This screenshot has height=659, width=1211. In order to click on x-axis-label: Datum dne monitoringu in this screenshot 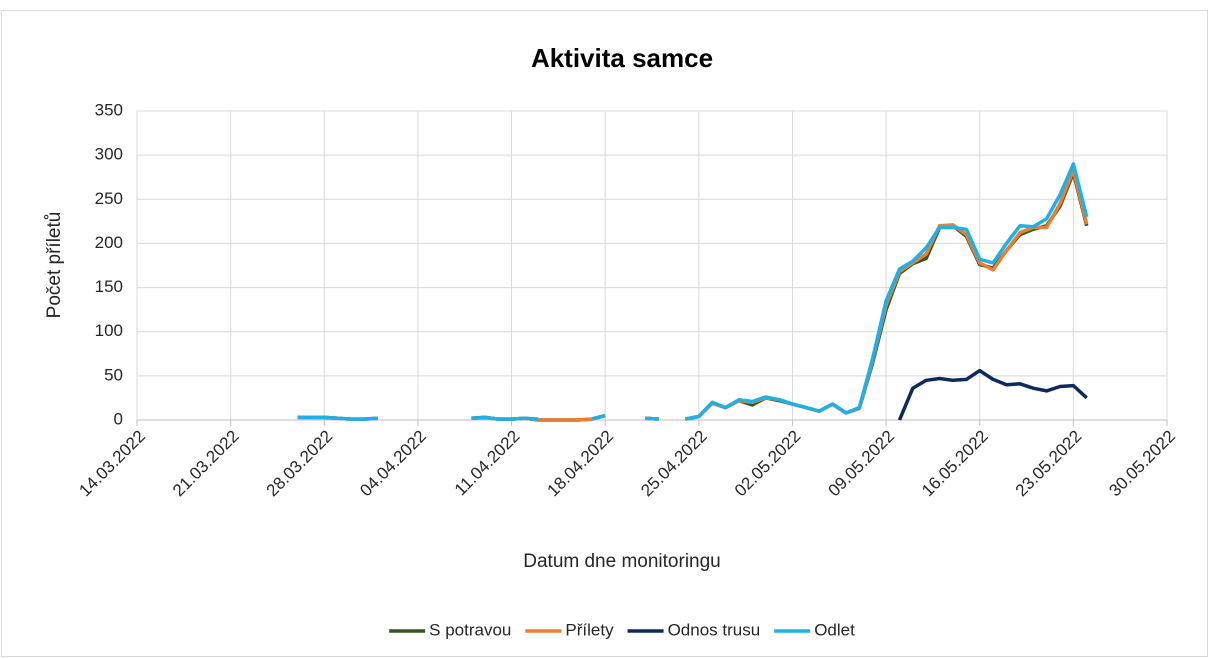, I will do `click(622, 561)`.